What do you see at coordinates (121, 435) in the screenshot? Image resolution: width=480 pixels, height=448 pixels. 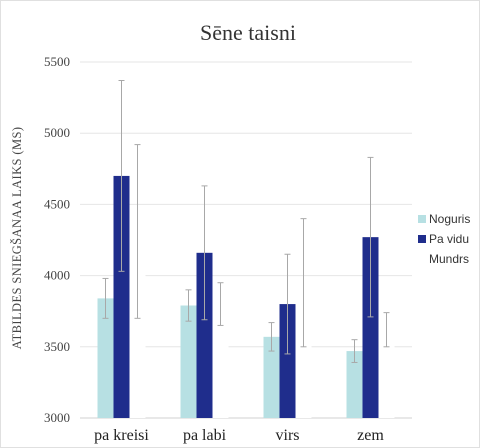 I see `x-tick-label: pa kreisi` at bounding box center [121, 435].